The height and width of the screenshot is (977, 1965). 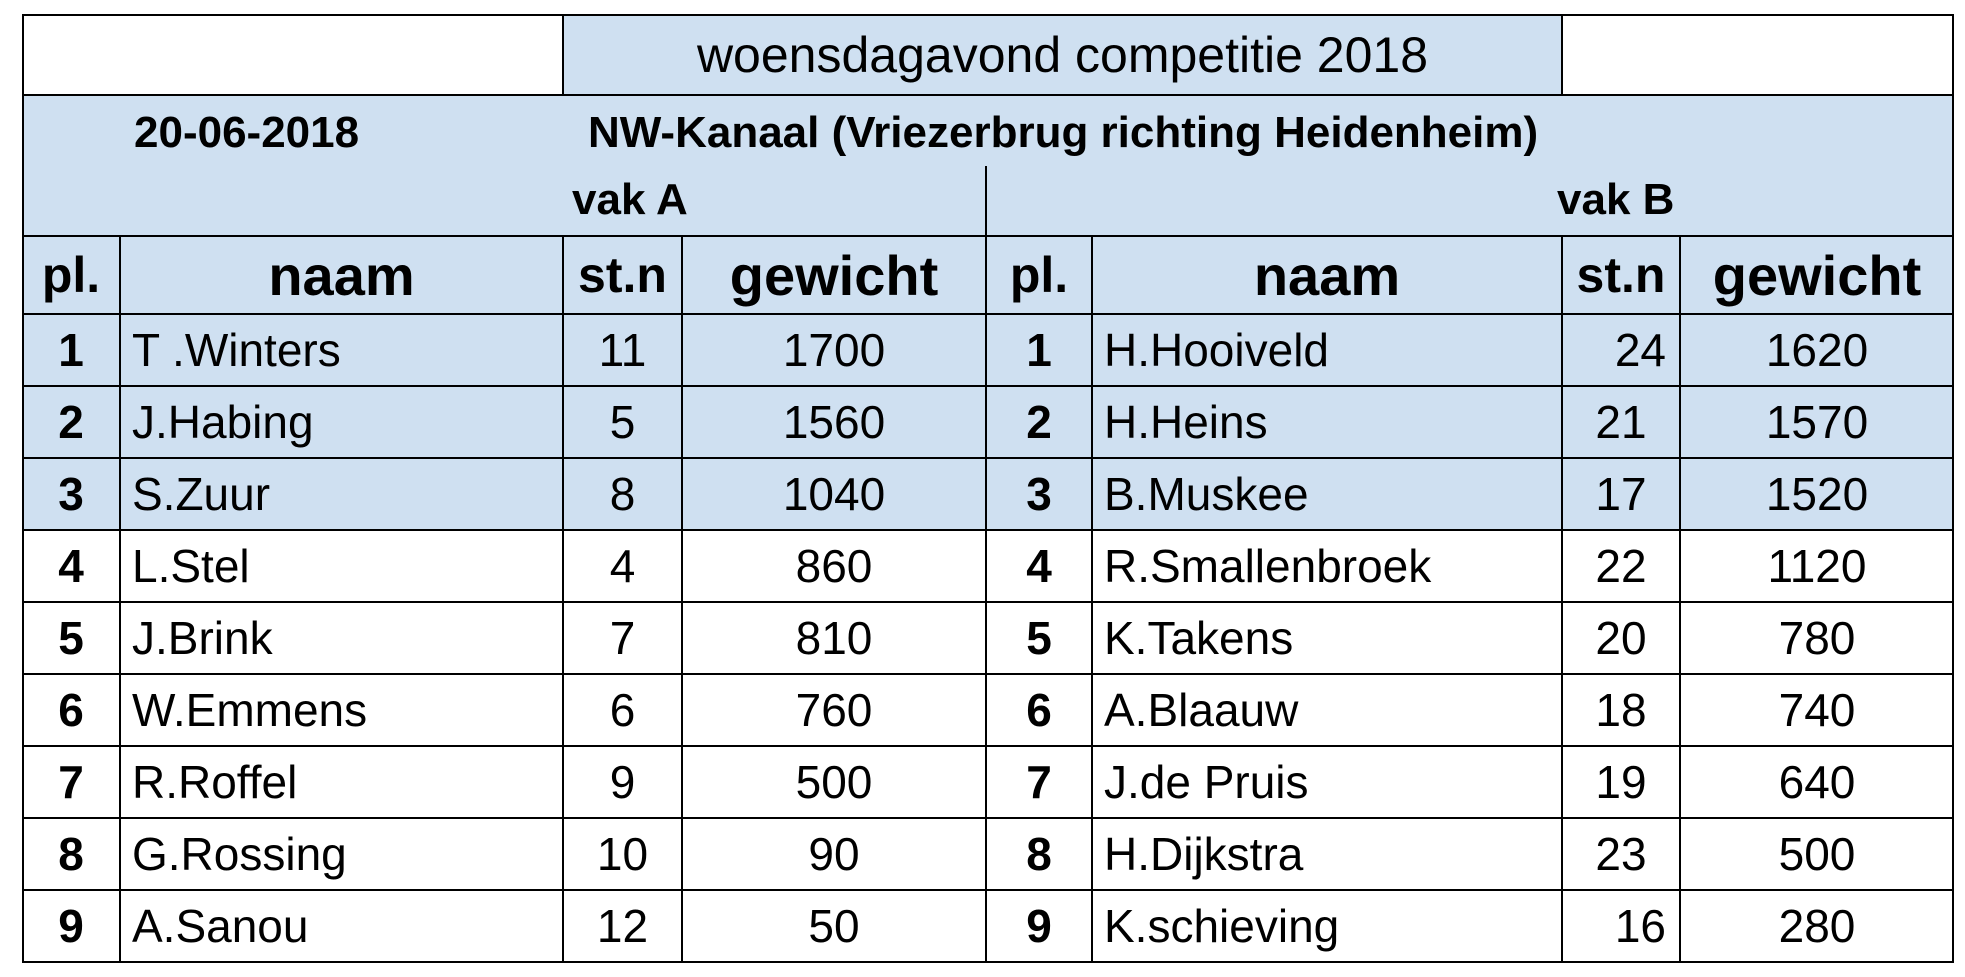 What do you see at coordinates (1327, 350) in the screenshot?
I see `naam-cell: H.Hooiveld` at bounding box center [1327, 350].